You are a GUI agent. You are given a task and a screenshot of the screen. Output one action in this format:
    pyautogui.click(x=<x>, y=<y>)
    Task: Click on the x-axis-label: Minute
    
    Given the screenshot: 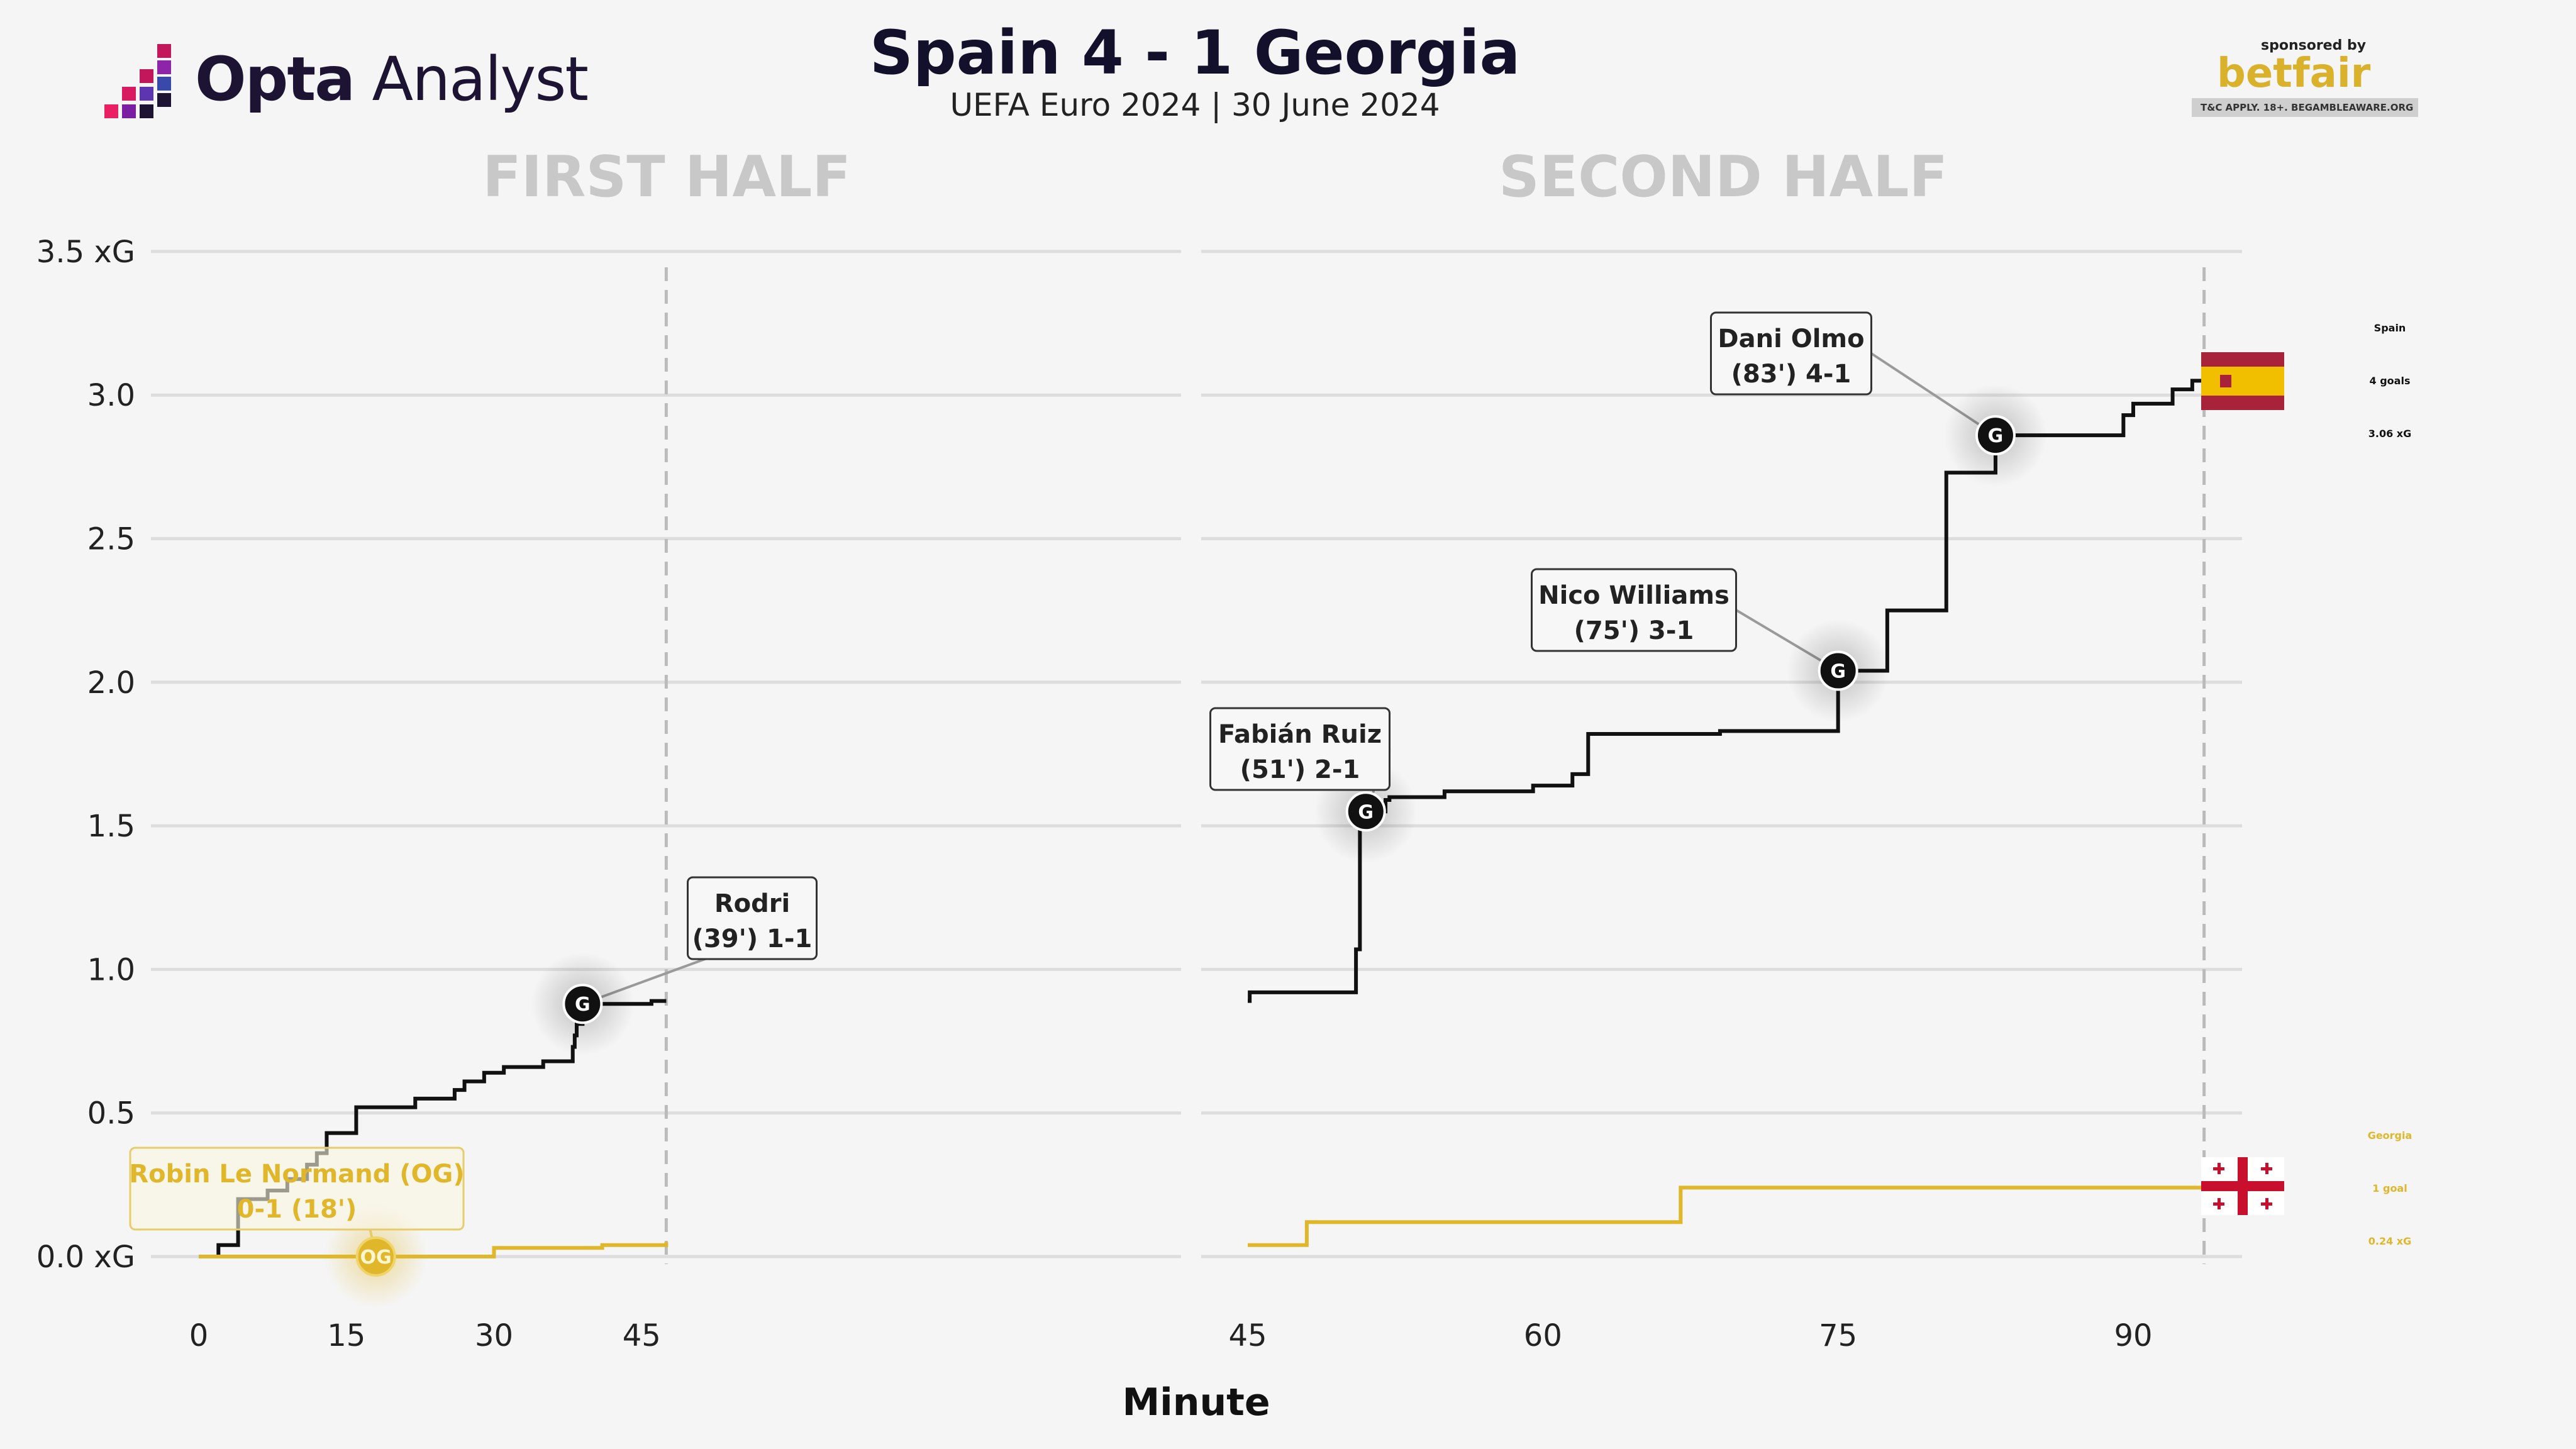 What is the action you would take?
    pyautogui.click(x=1196, y=1402)
    